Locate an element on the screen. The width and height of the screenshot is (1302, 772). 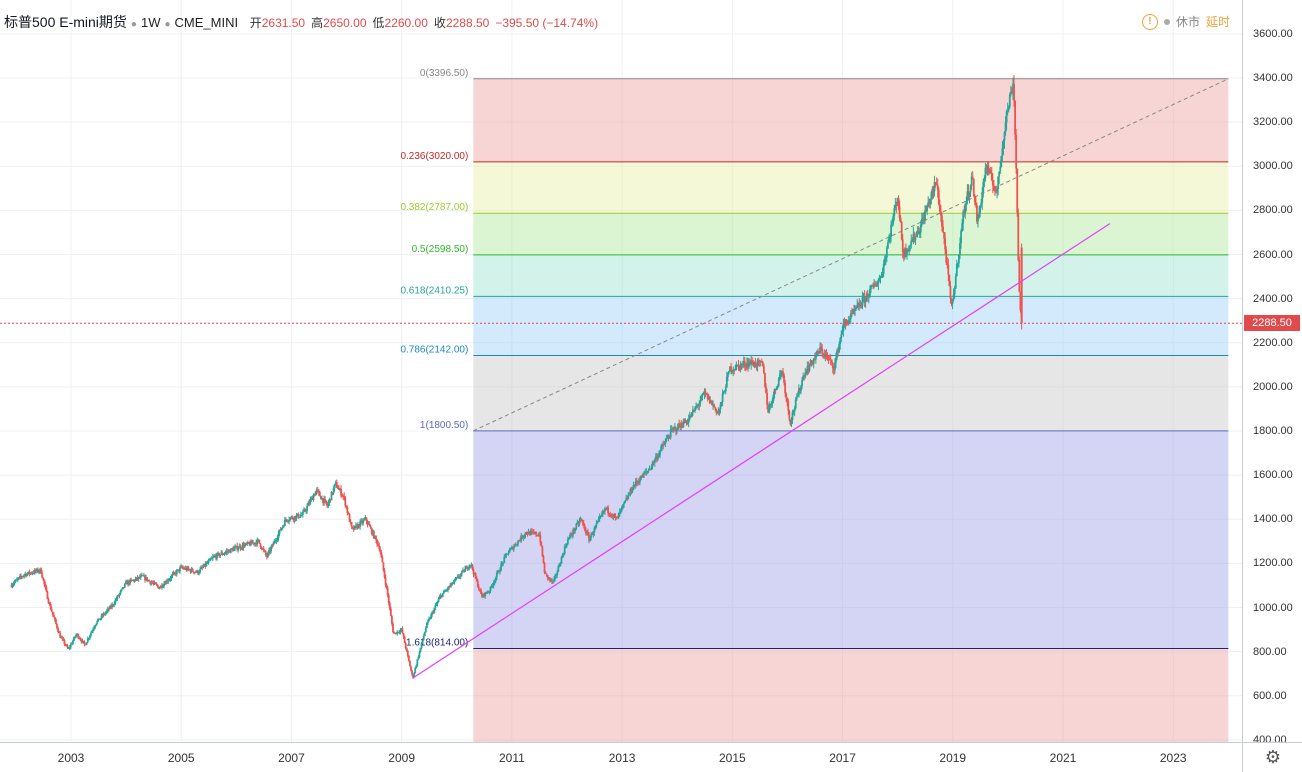
symbol-name: 标普500 E-mini期货 is located at coordinates (65, 22).